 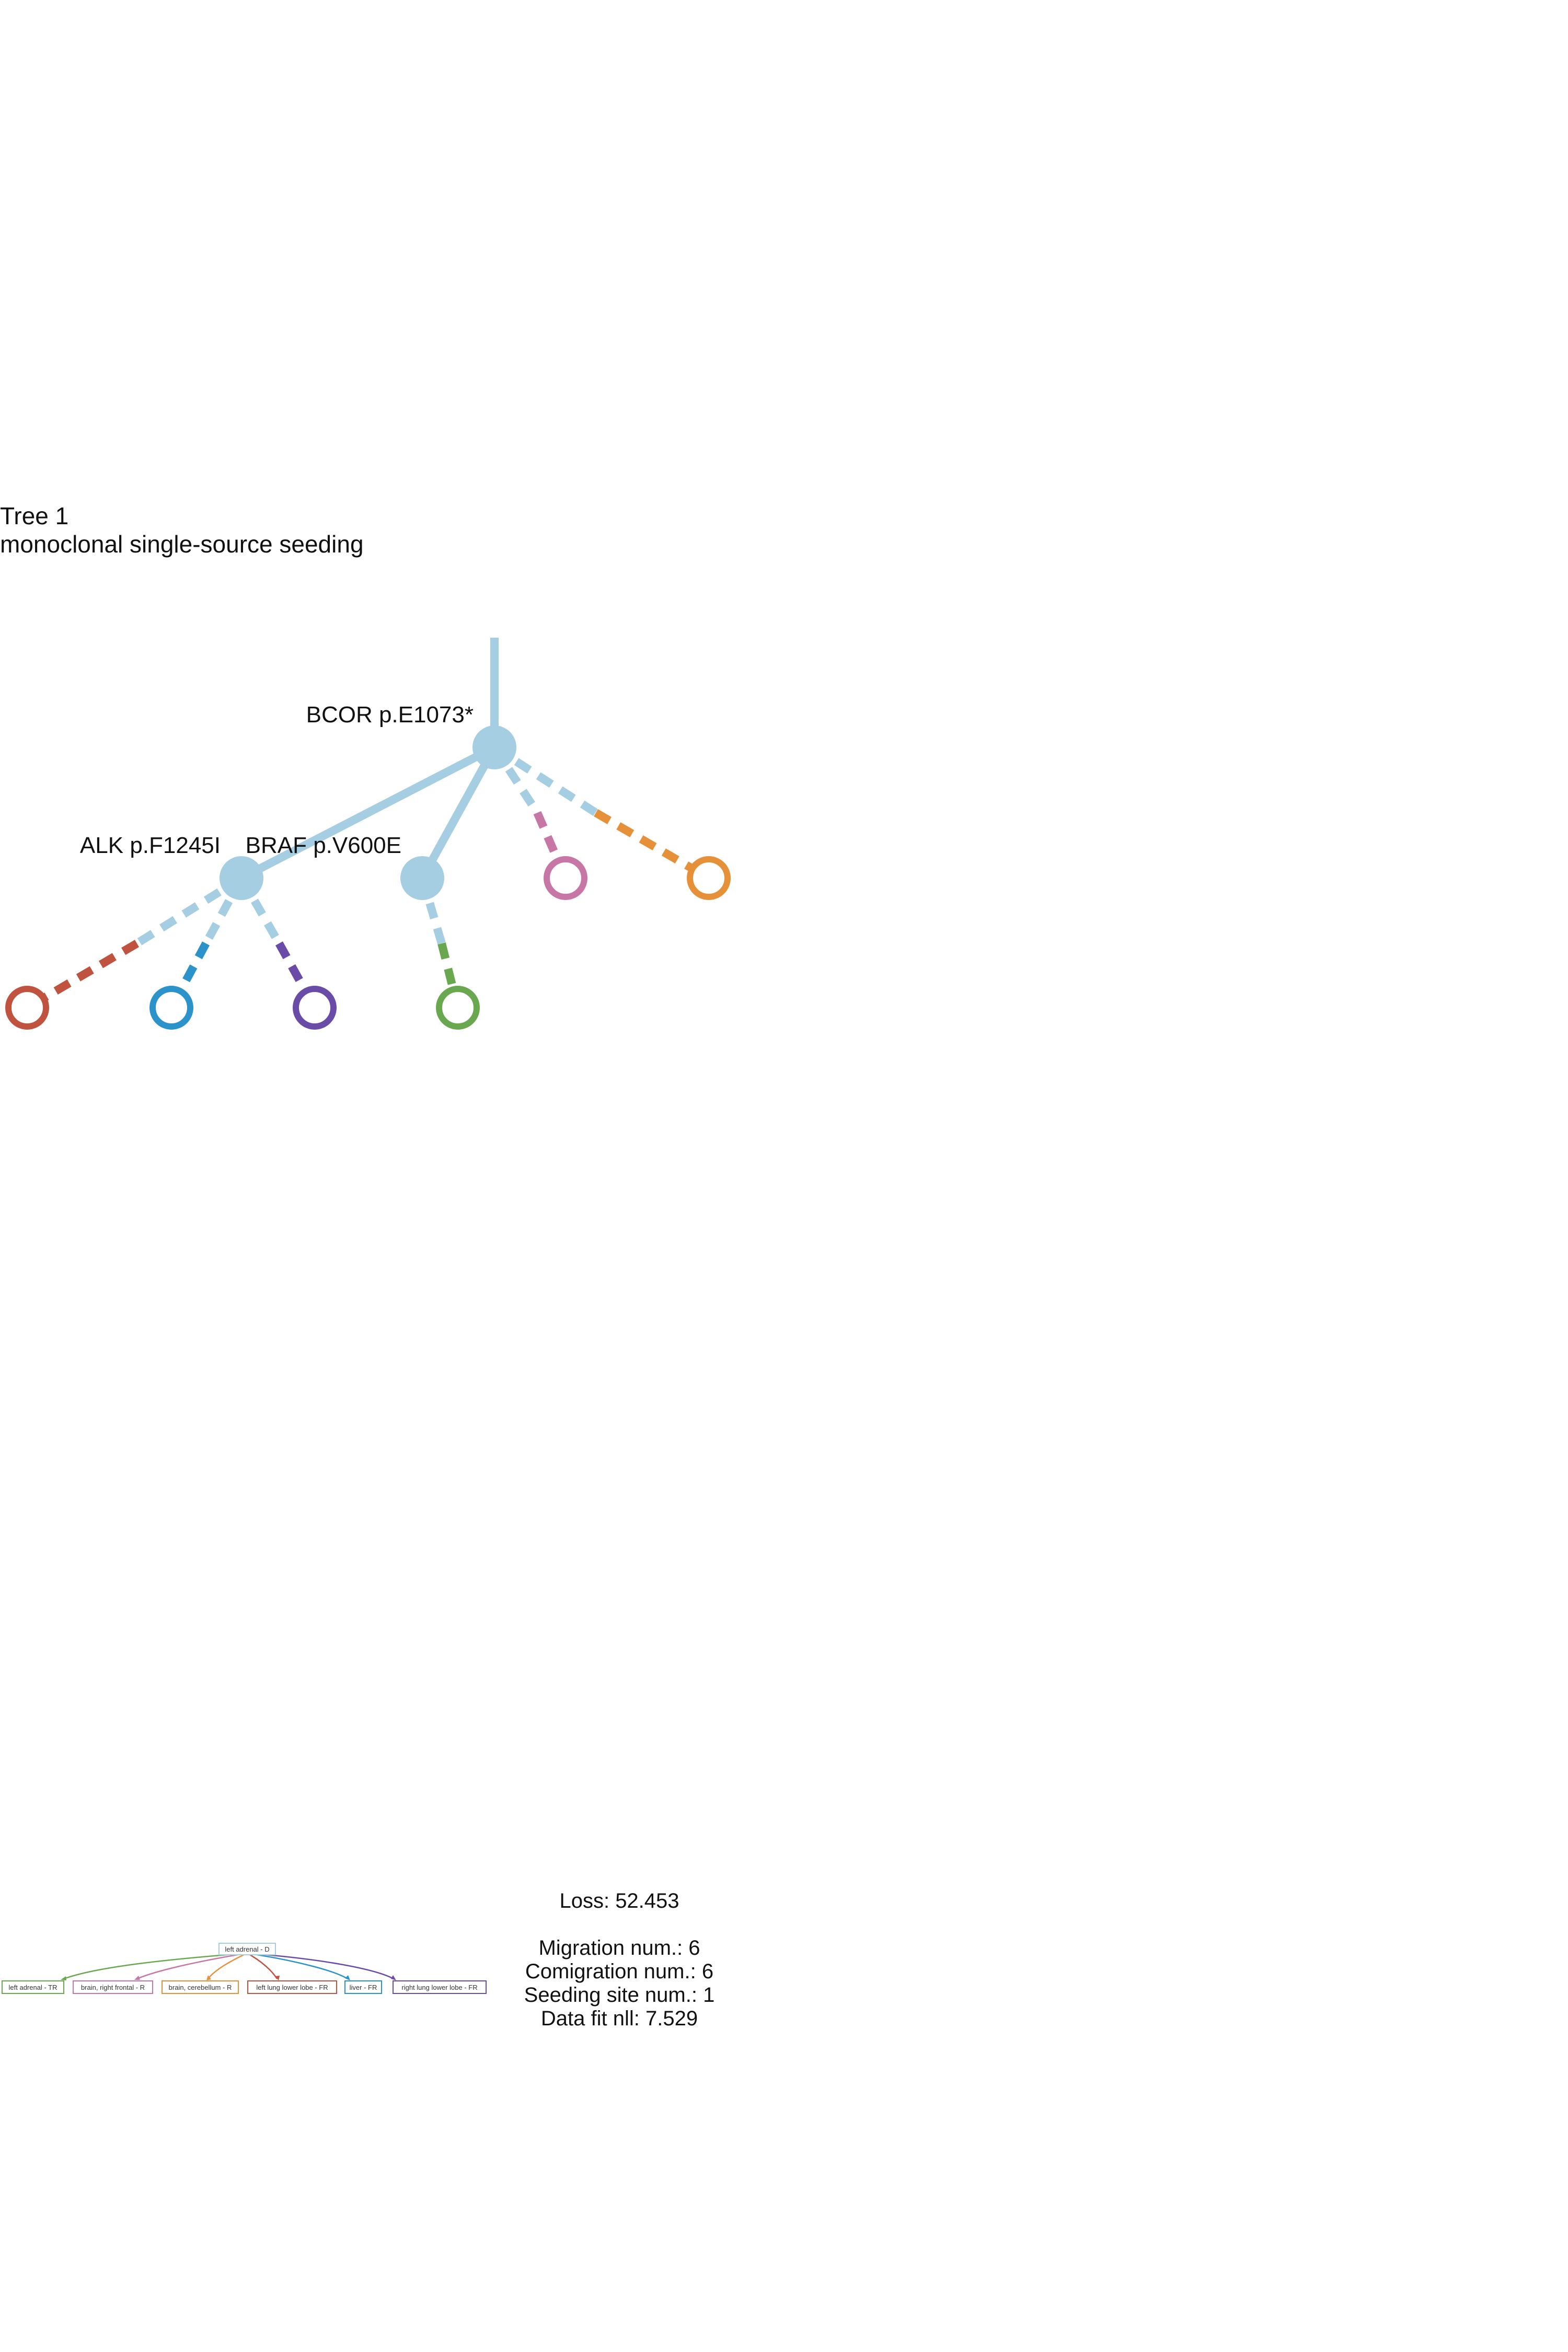 I want to click on site-node-left-adrenal-tr, so click(x=458, y=1008).